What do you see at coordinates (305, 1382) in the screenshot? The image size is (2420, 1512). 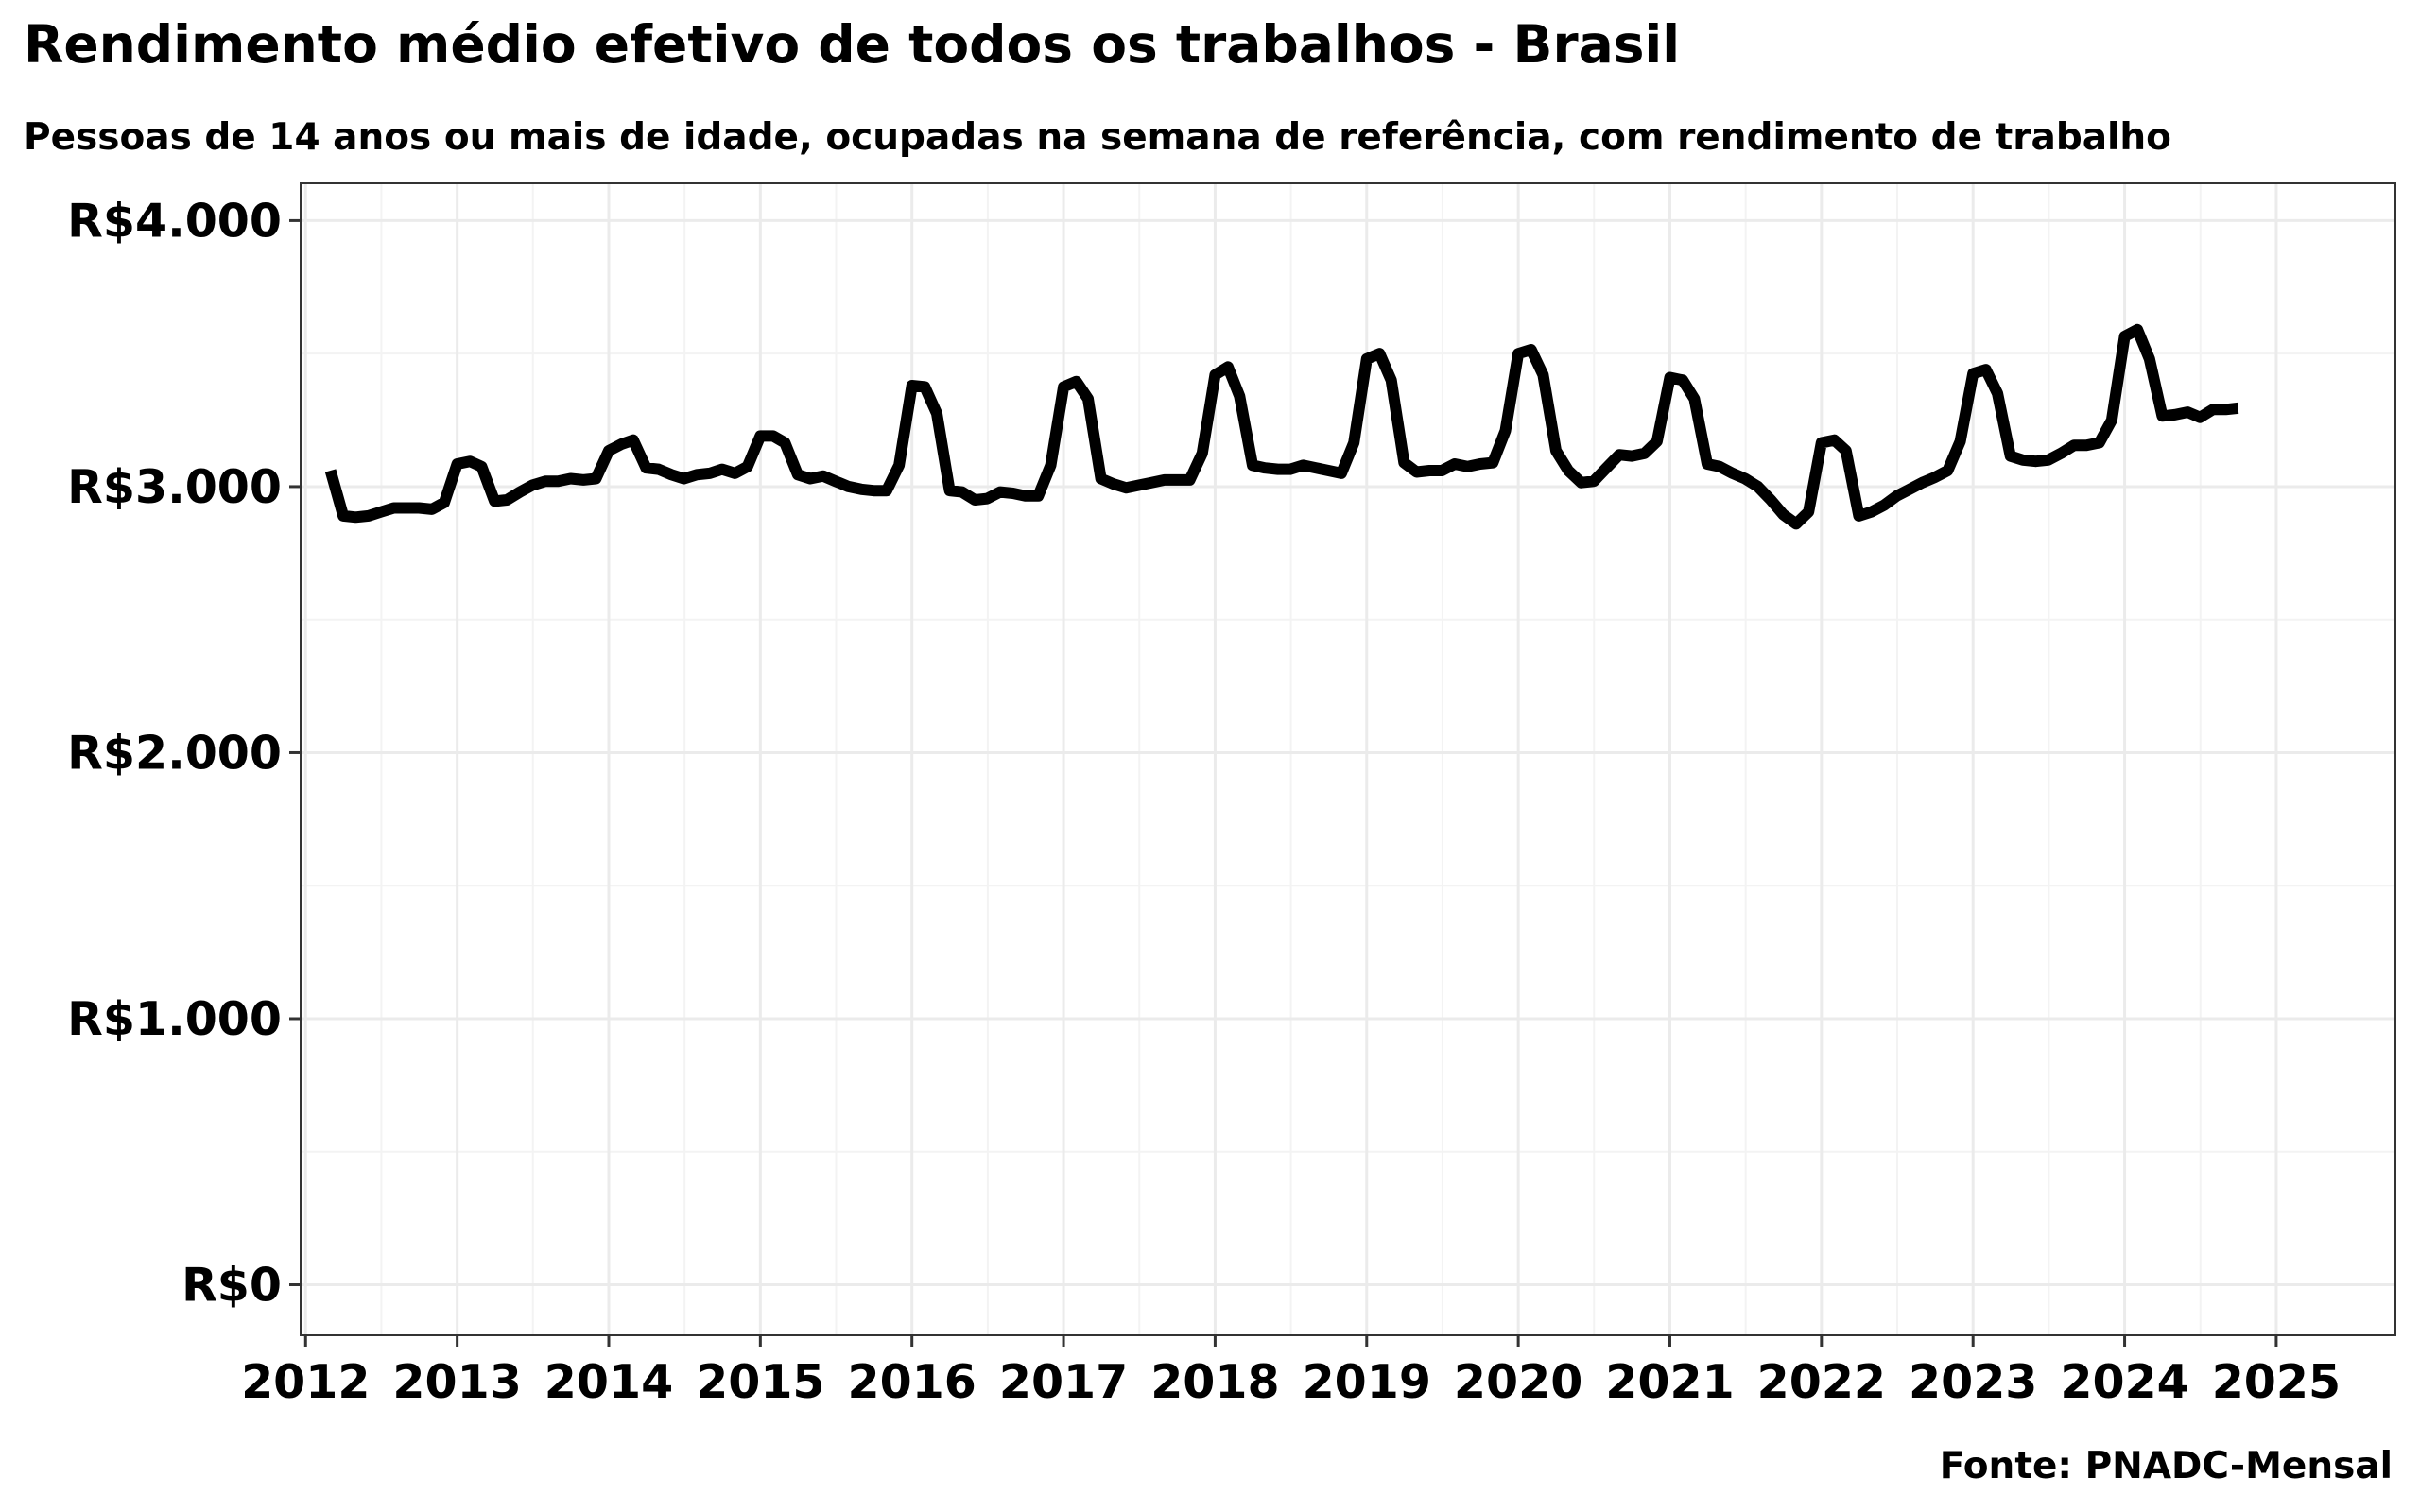 I see `x-tick-label: 2012` at bounding box center [305, 1382].